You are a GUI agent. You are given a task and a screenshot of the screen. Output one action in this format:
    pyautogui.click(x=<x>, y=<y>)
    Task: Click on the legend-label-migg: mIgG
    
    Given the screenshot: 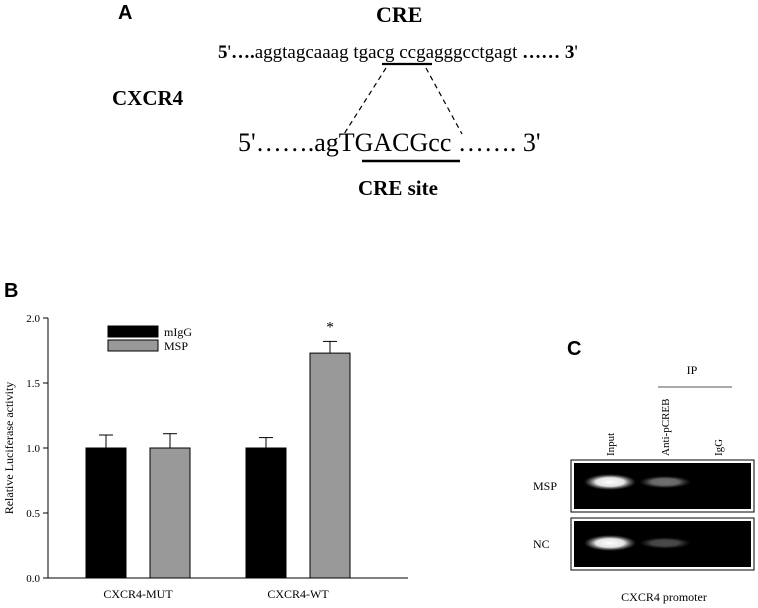 What is the action you would take?
    pyautogui.click(x=178, y=332)
    